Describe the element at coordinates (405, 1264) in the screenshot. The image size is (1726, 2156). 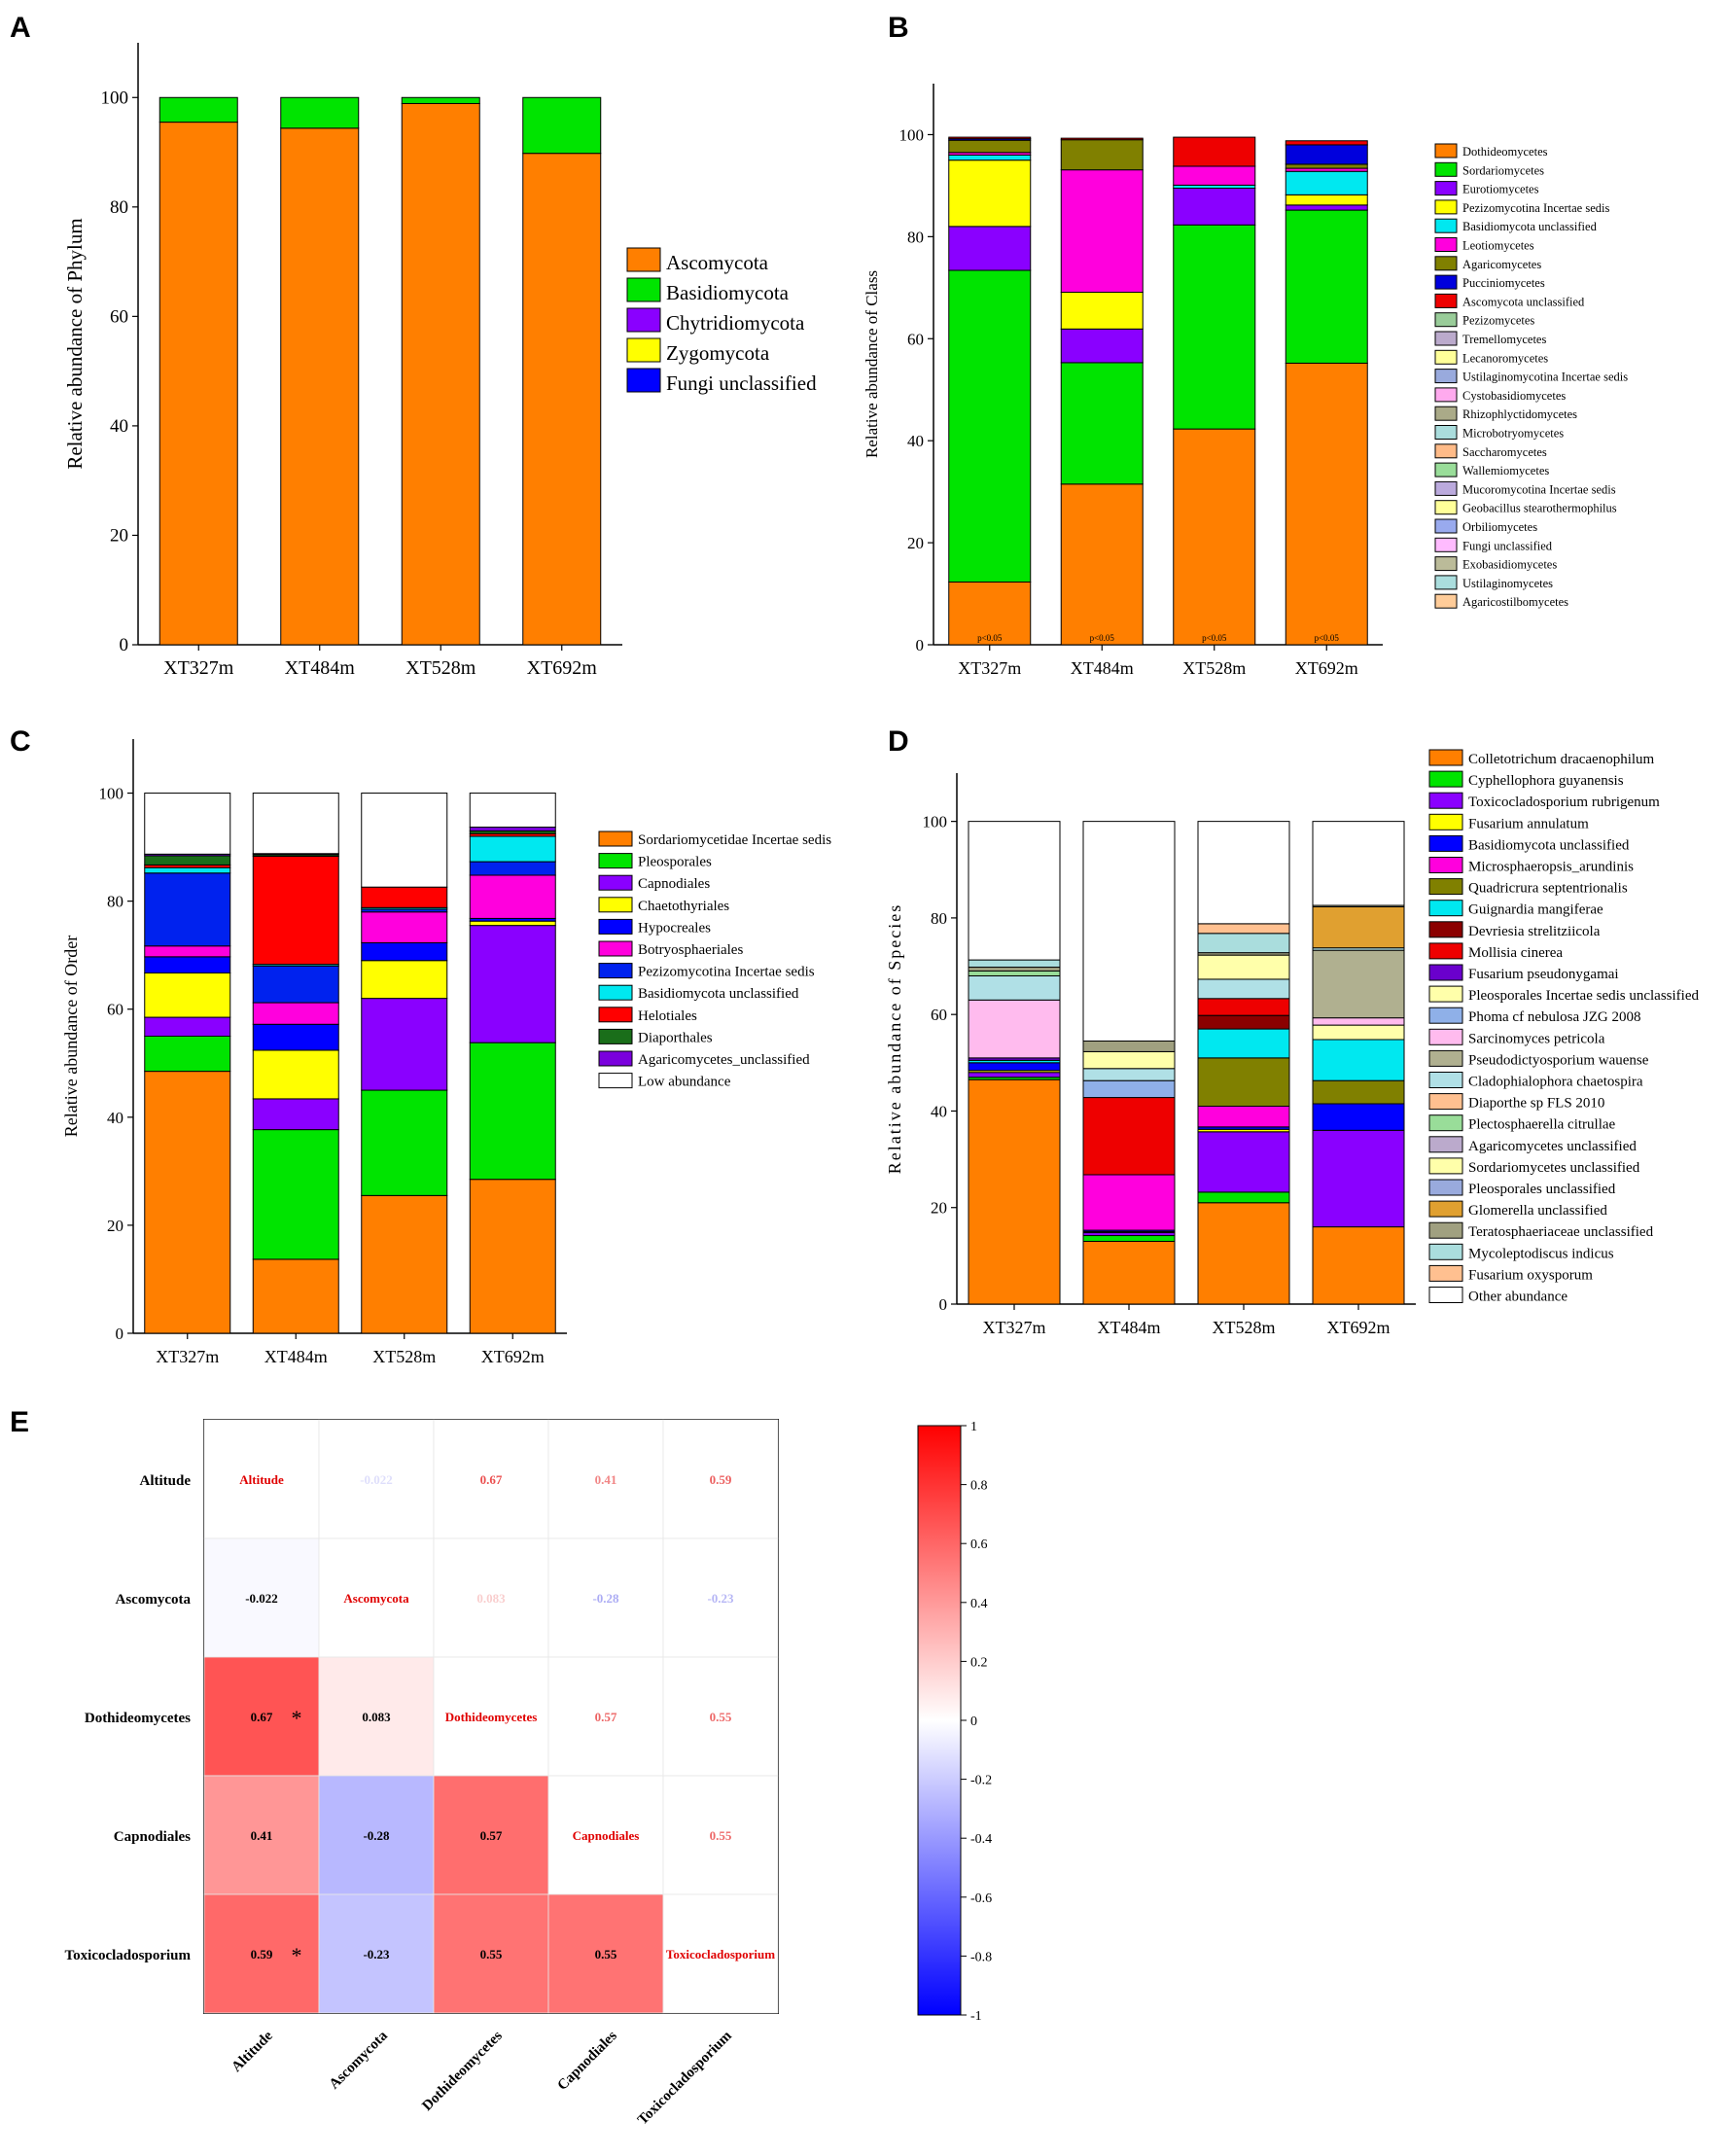
I see `bar-segment-sordariomycetidae-incertae-sedis` at that location.